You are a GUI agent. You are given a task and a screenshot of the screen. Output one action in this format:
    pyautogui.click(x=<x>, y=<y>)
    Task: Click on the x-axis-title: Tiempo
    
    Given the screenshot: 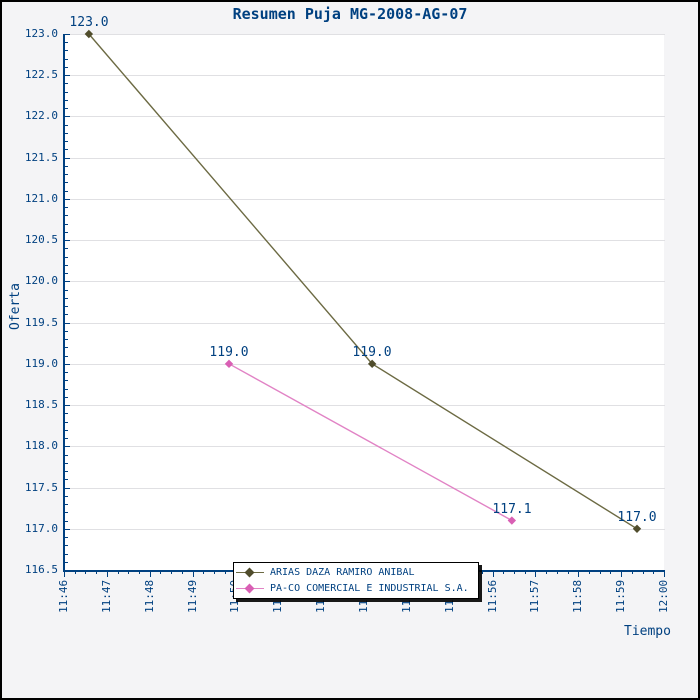 What is the action you would take?
    pyautogui.click(x=647, y=631)
    